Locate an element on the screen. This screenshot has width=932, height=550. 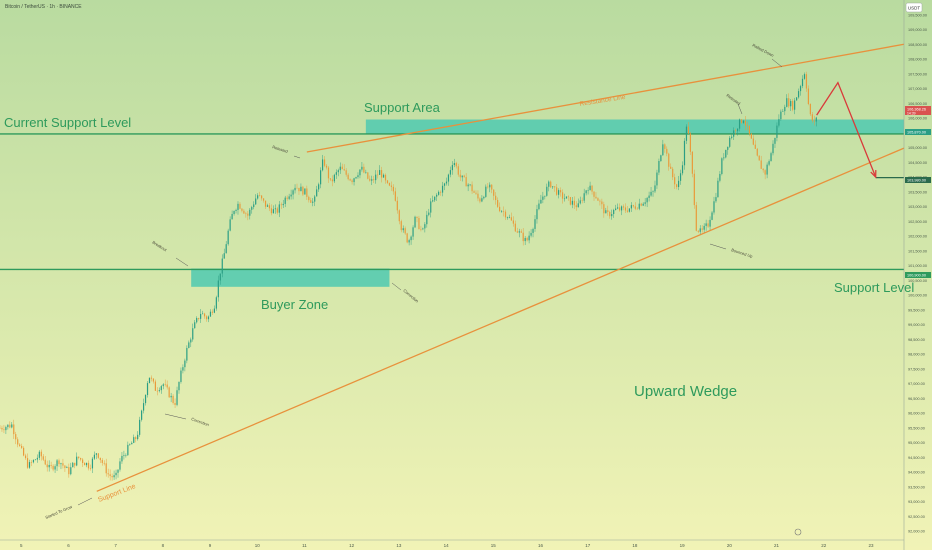
time-axis: 5 6 7 8 9 10 11 12 13 14 15 16 17 18 19 20 21 22 23 is located at coordinates (452, 543).